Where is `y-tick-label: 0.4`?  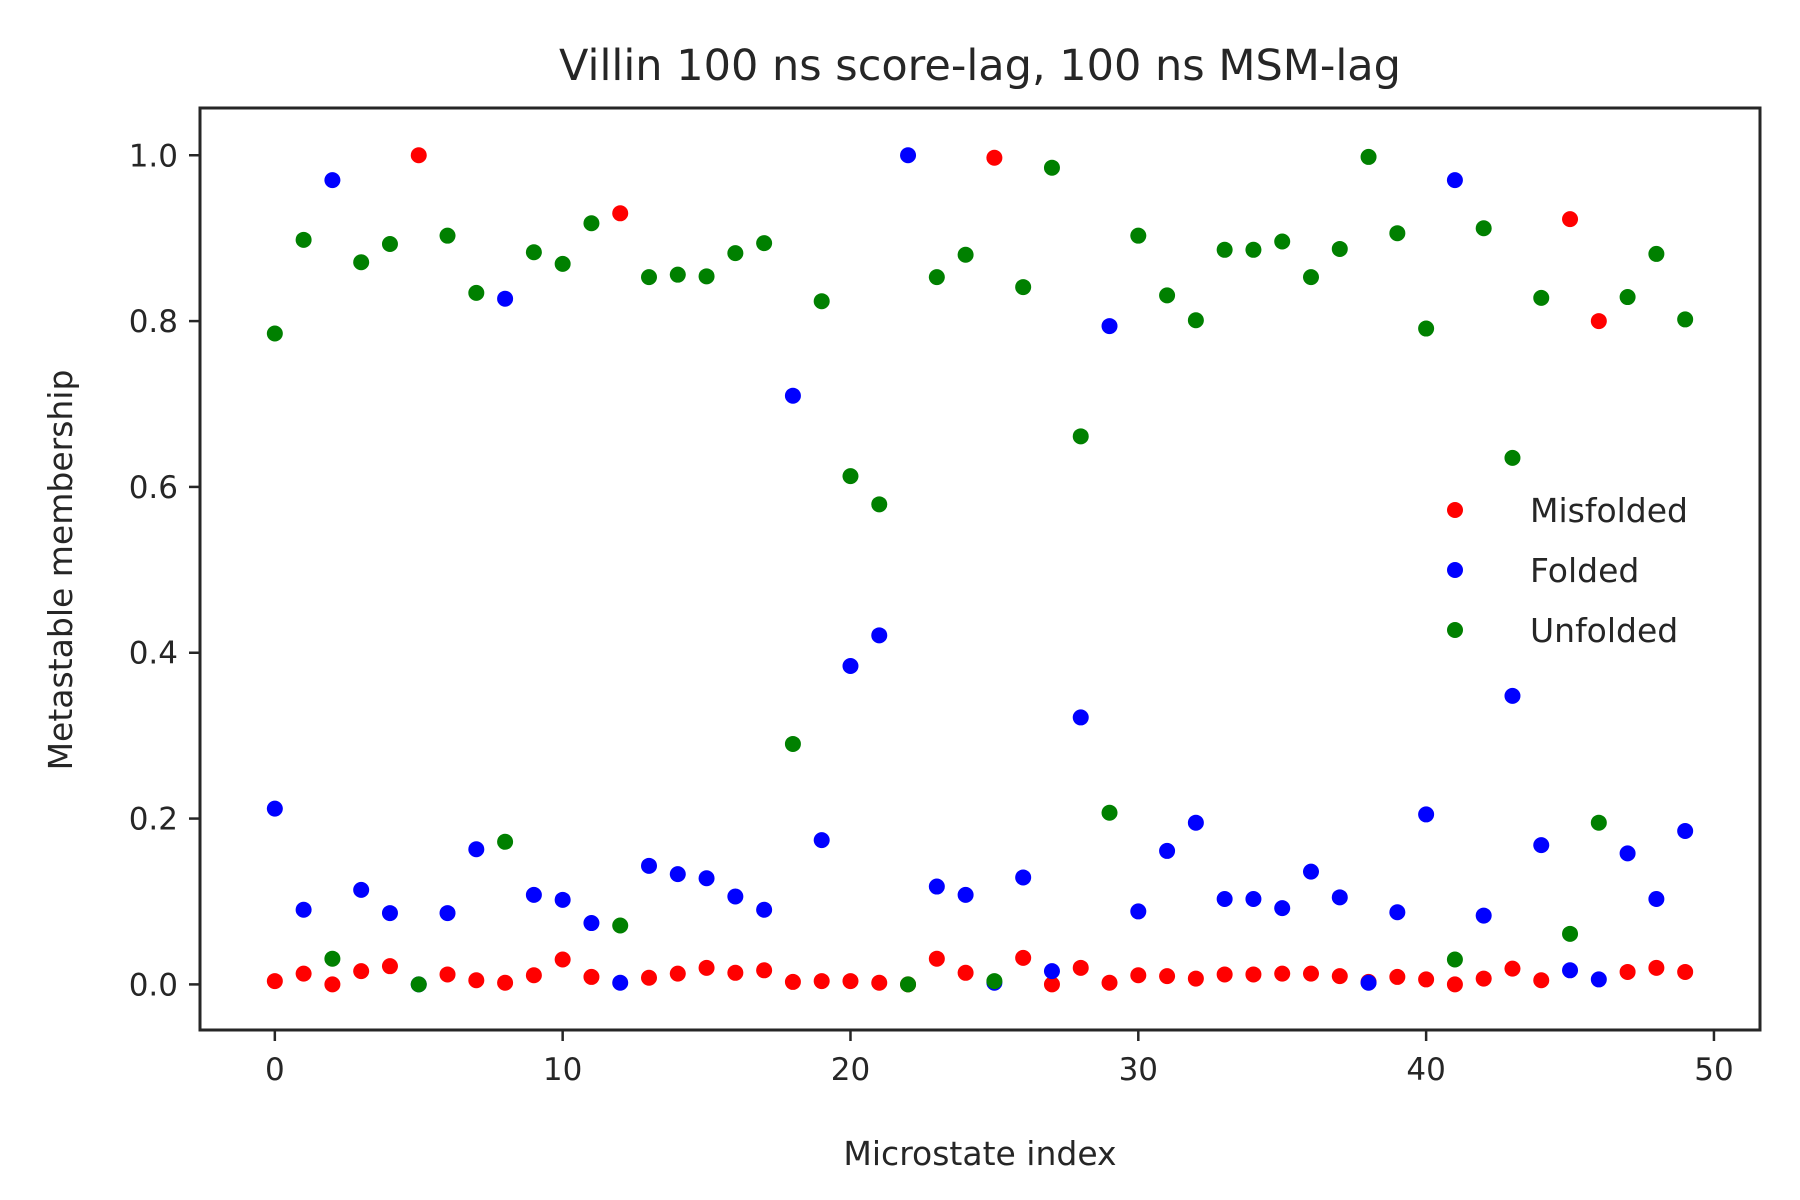 y-tick-label: 0.4 is located at coordinates (153, 654).